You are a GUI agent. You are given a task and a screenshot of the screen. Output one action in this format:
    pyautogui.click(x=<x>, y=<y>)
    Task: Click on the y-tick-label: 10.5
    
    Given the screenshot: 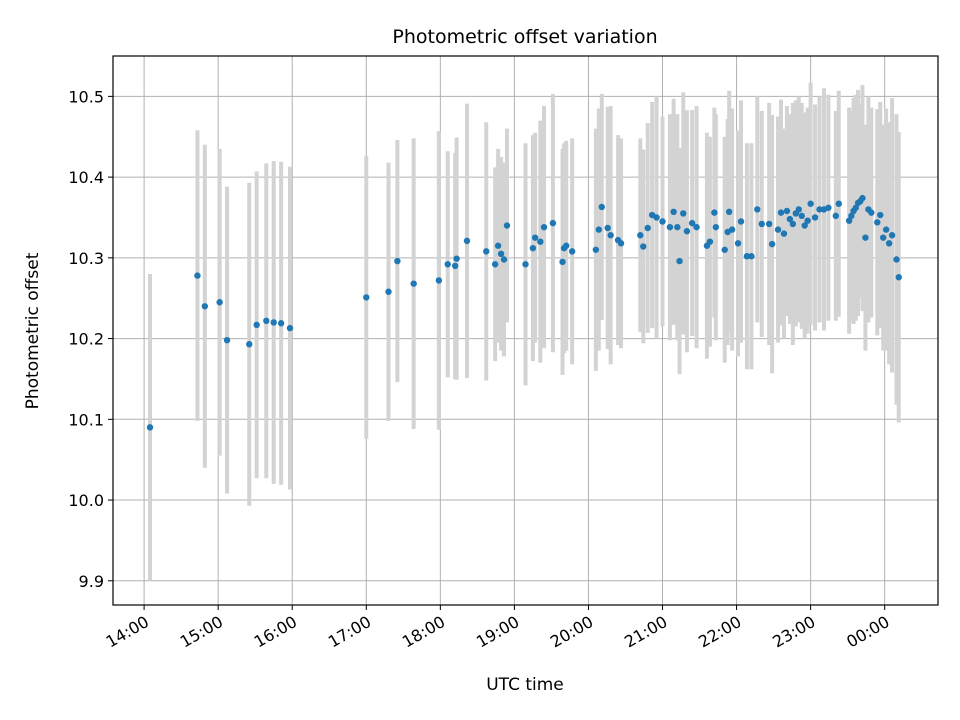 What is the action you would take?
    pyautogui.click(x=86, y=96)
    